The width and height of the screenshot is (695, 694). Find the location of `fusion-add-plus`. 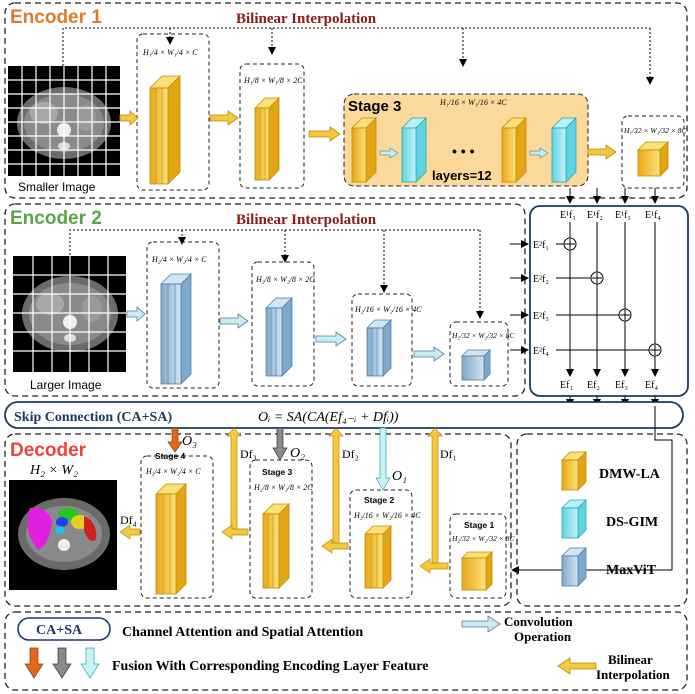

fusion-add-plus is located at coordinates (612, 297).